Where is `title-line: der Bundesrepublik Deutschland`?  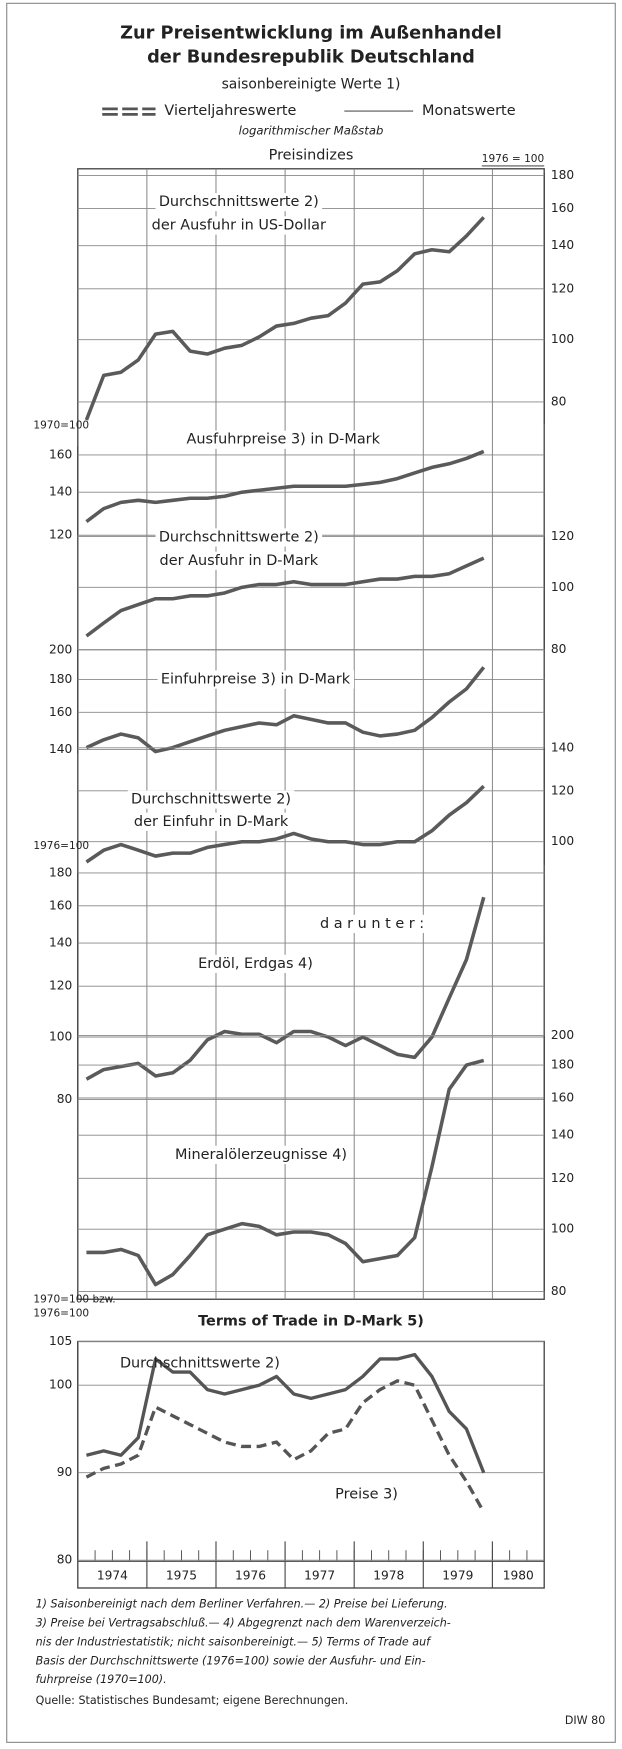
title-line: der Bundesrepublik Deutschland is located at coordinates (311, 58).